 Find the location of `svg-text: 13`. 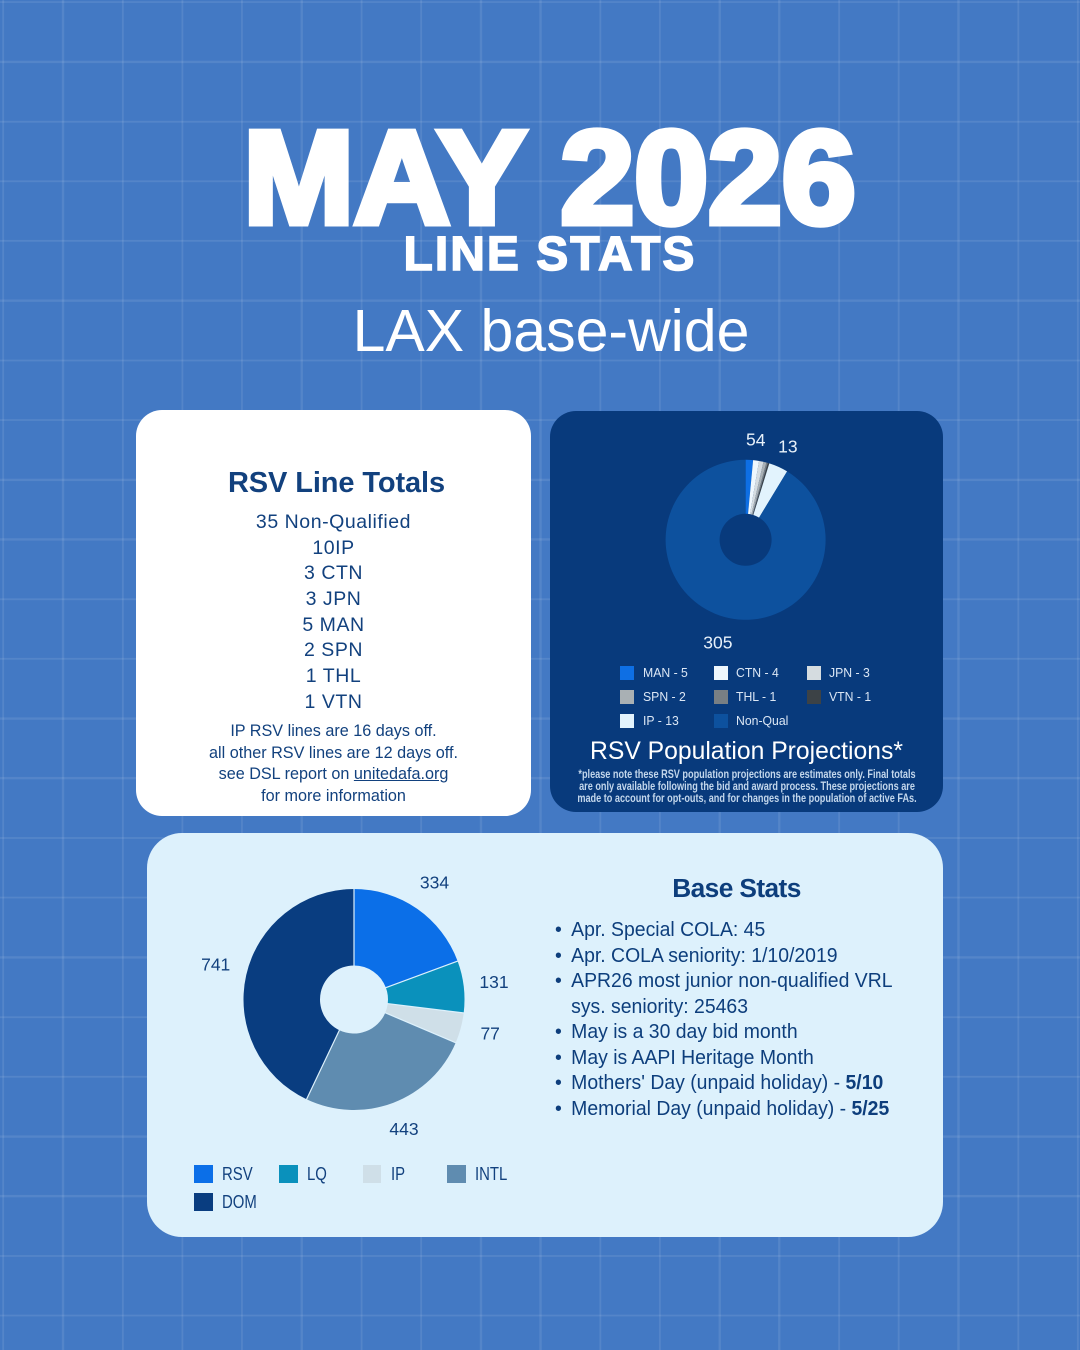

svg-text: 13 is located at coordinates (787, 447).